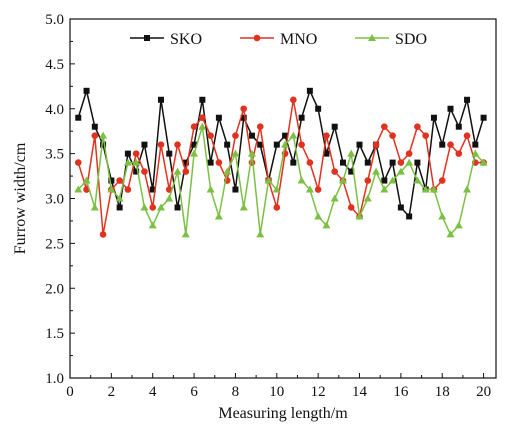 The image size is (505, 430). Describe the element at coordinates (318, 392) in the screenshot. I see `x-tick-label: 12` at that location.